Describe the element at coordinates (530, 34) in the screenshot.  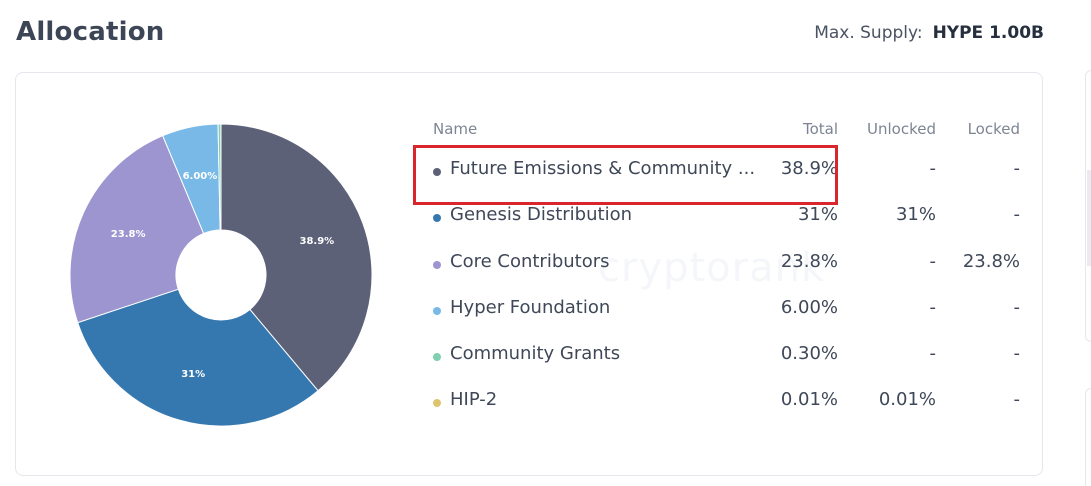
I see `allocation-header: Allocation Max. Supply: HYPE 1.00B` at that location.